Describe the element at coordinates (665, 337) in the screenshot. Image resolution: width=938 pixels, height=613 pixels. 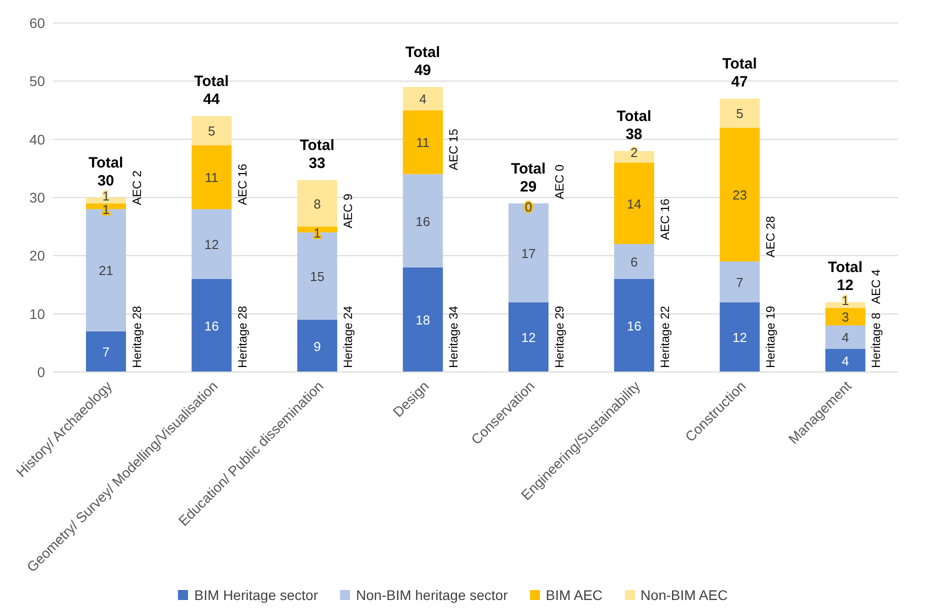
I see `annotation: Heritage 22` at that location.